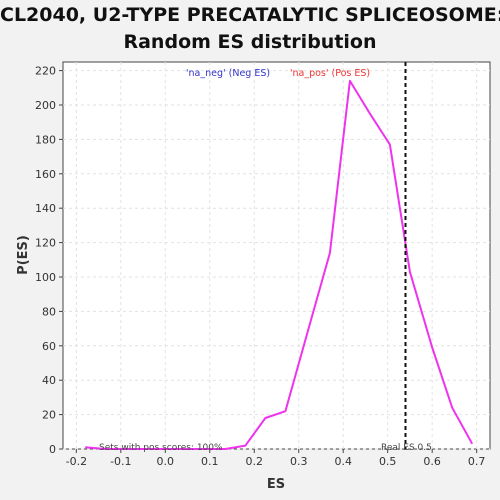  What do you see at coordinates (76, 461) in the screenshot?
I see `x-tick-label: -0.2` at bounding box center [76, 461].